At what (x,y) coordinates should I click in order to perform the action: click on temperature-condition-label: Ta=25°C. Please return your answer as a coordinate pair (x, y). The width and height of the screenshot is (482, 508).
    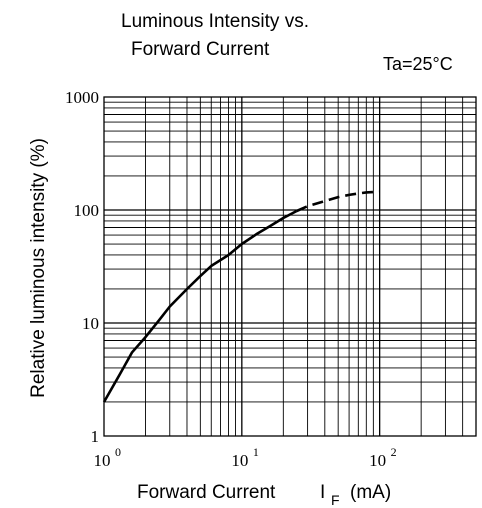
    Looking at the image, I should click on (418, 64).